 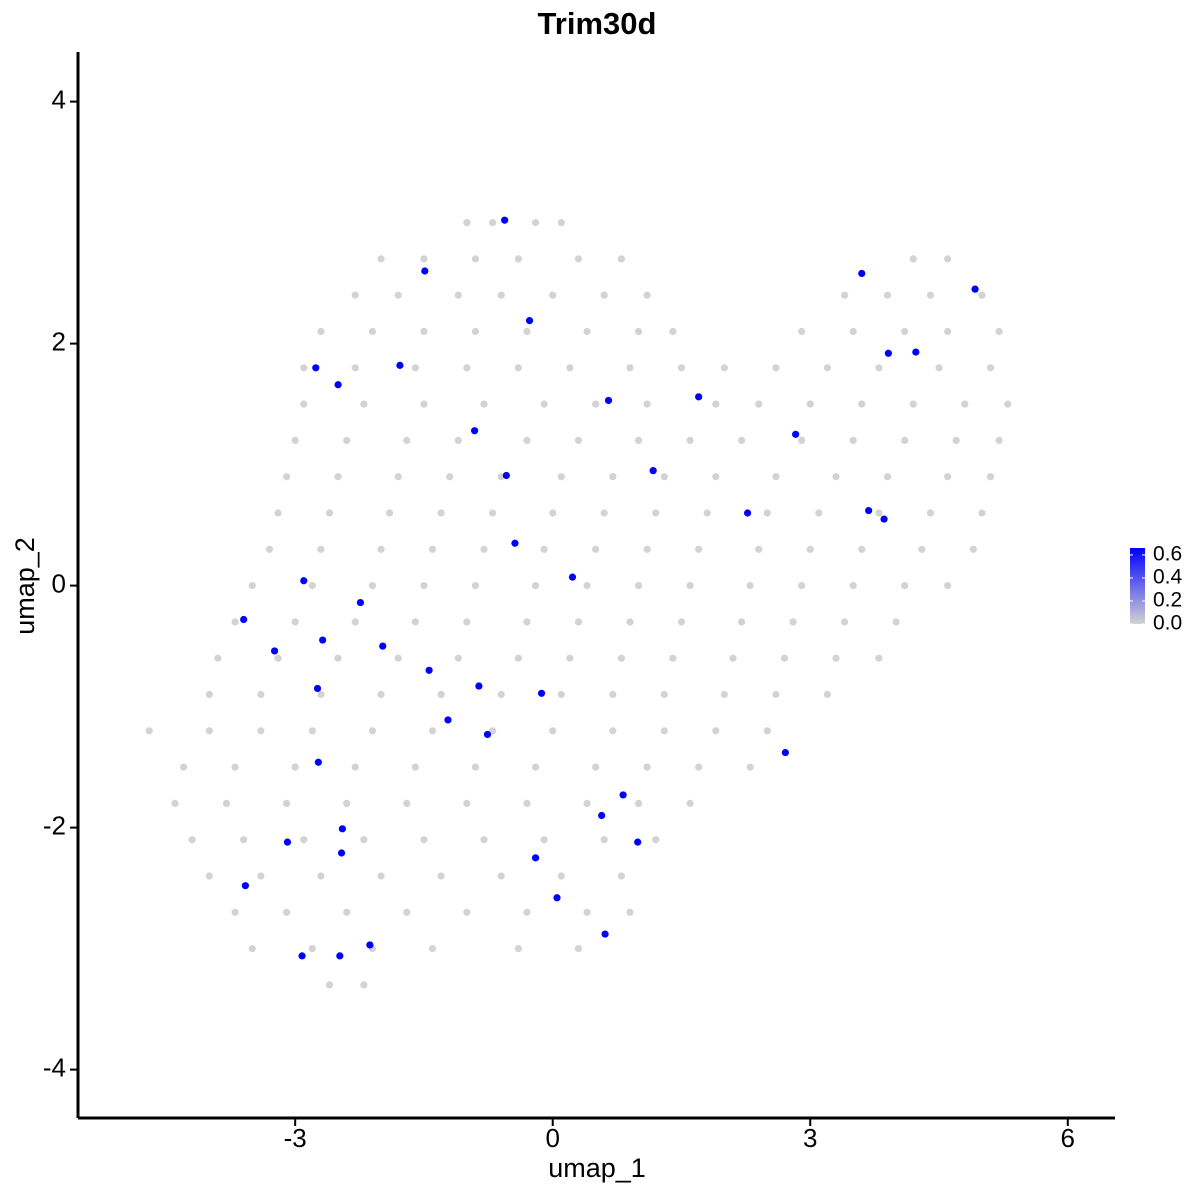 I want to click on x-tick-label: 6, so click(x=1068, y=1138).